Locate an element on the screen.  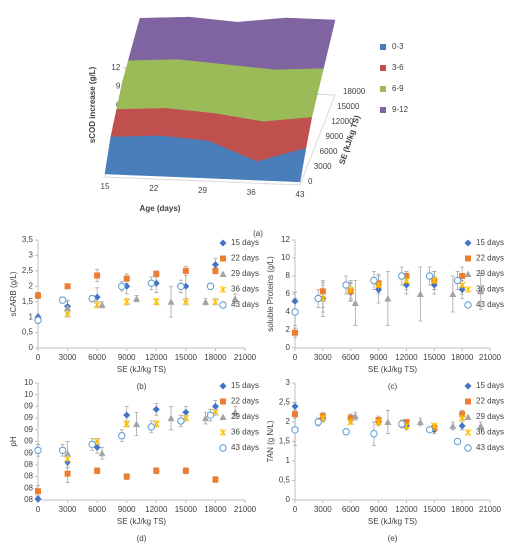
y-tick-label: 3 is located at coordinates (31, 255).